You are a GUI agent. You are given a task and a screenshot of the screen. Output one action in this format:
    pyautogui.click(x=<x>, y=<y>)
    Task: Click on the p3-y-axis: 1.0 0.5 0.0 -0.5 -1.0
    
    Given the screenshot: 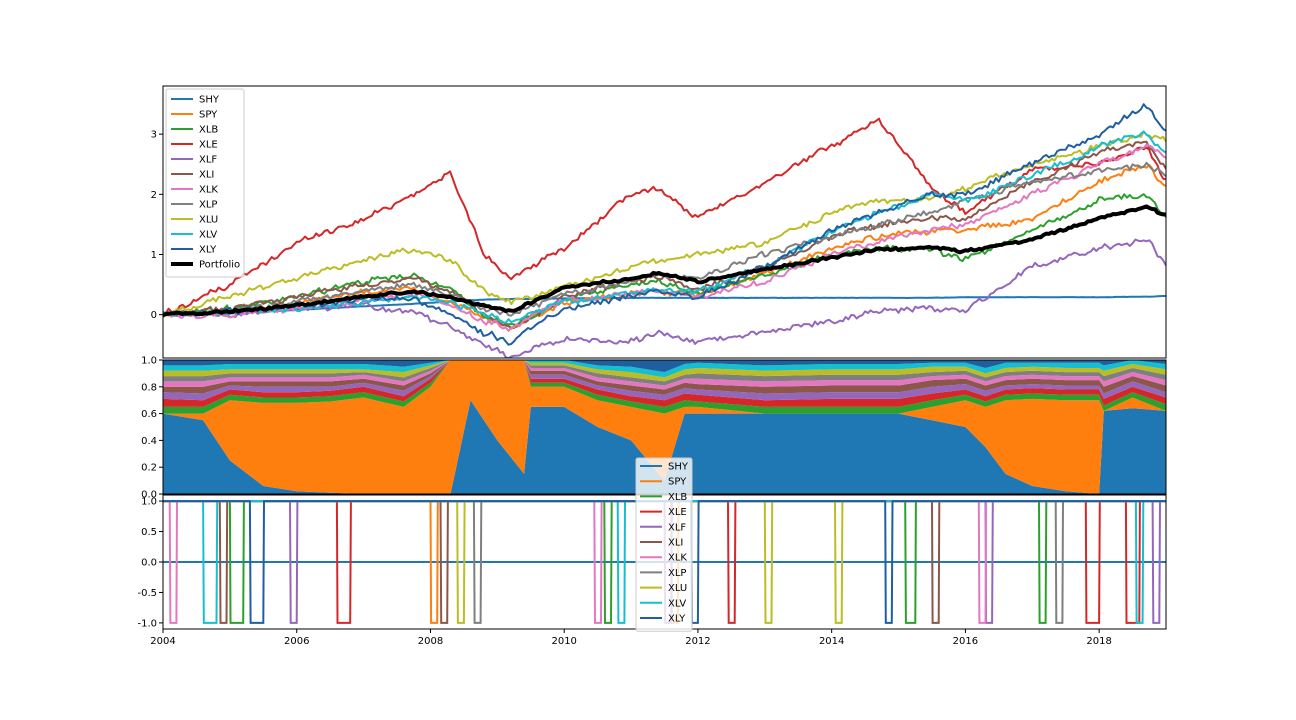 What is the action you would take?
    pyautogui.click(x=150, y=563)
    